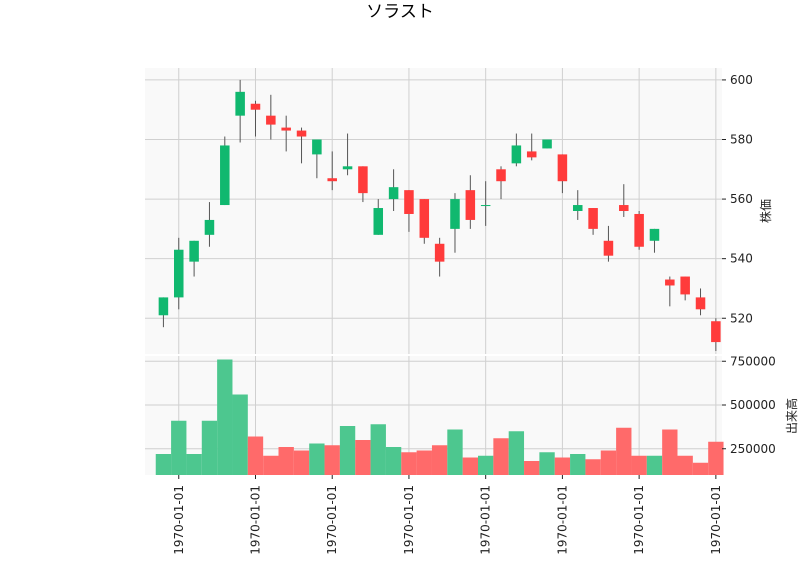  I want to click on price-tick-label: 580, so click(741, 140).